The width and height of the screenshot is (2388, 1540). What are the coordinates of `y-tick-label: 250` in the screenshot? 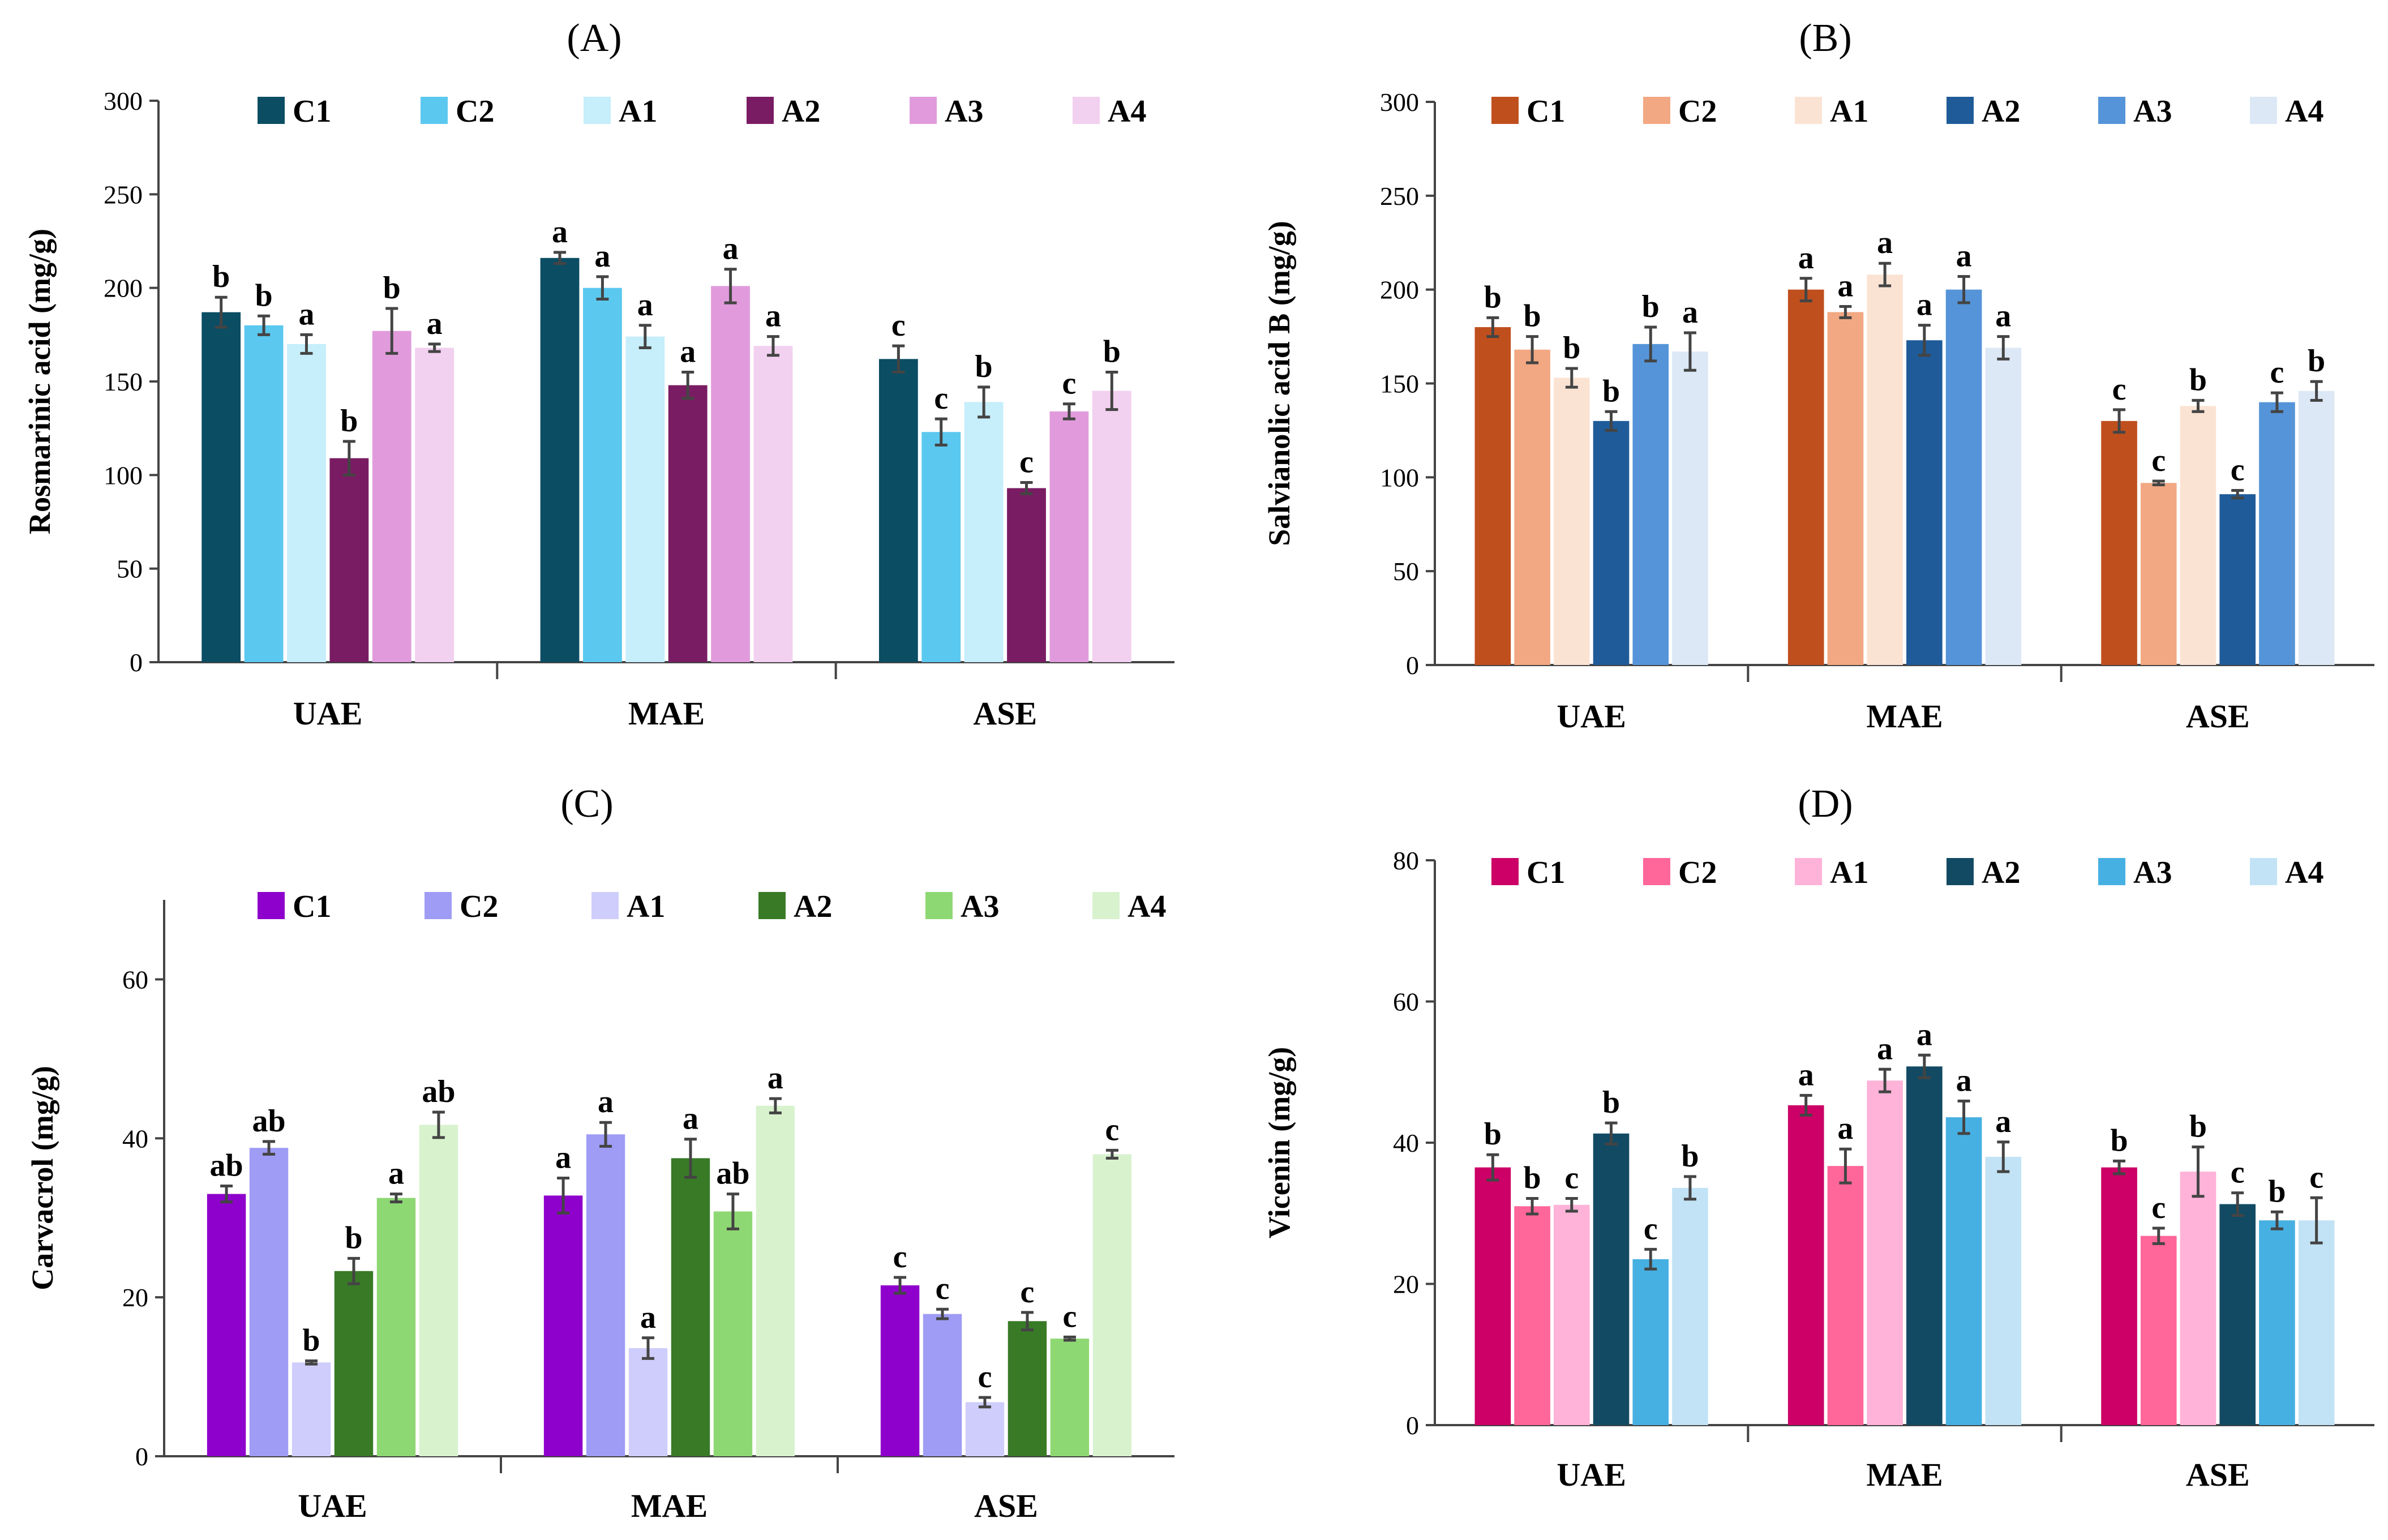 It's located at (124, 194).